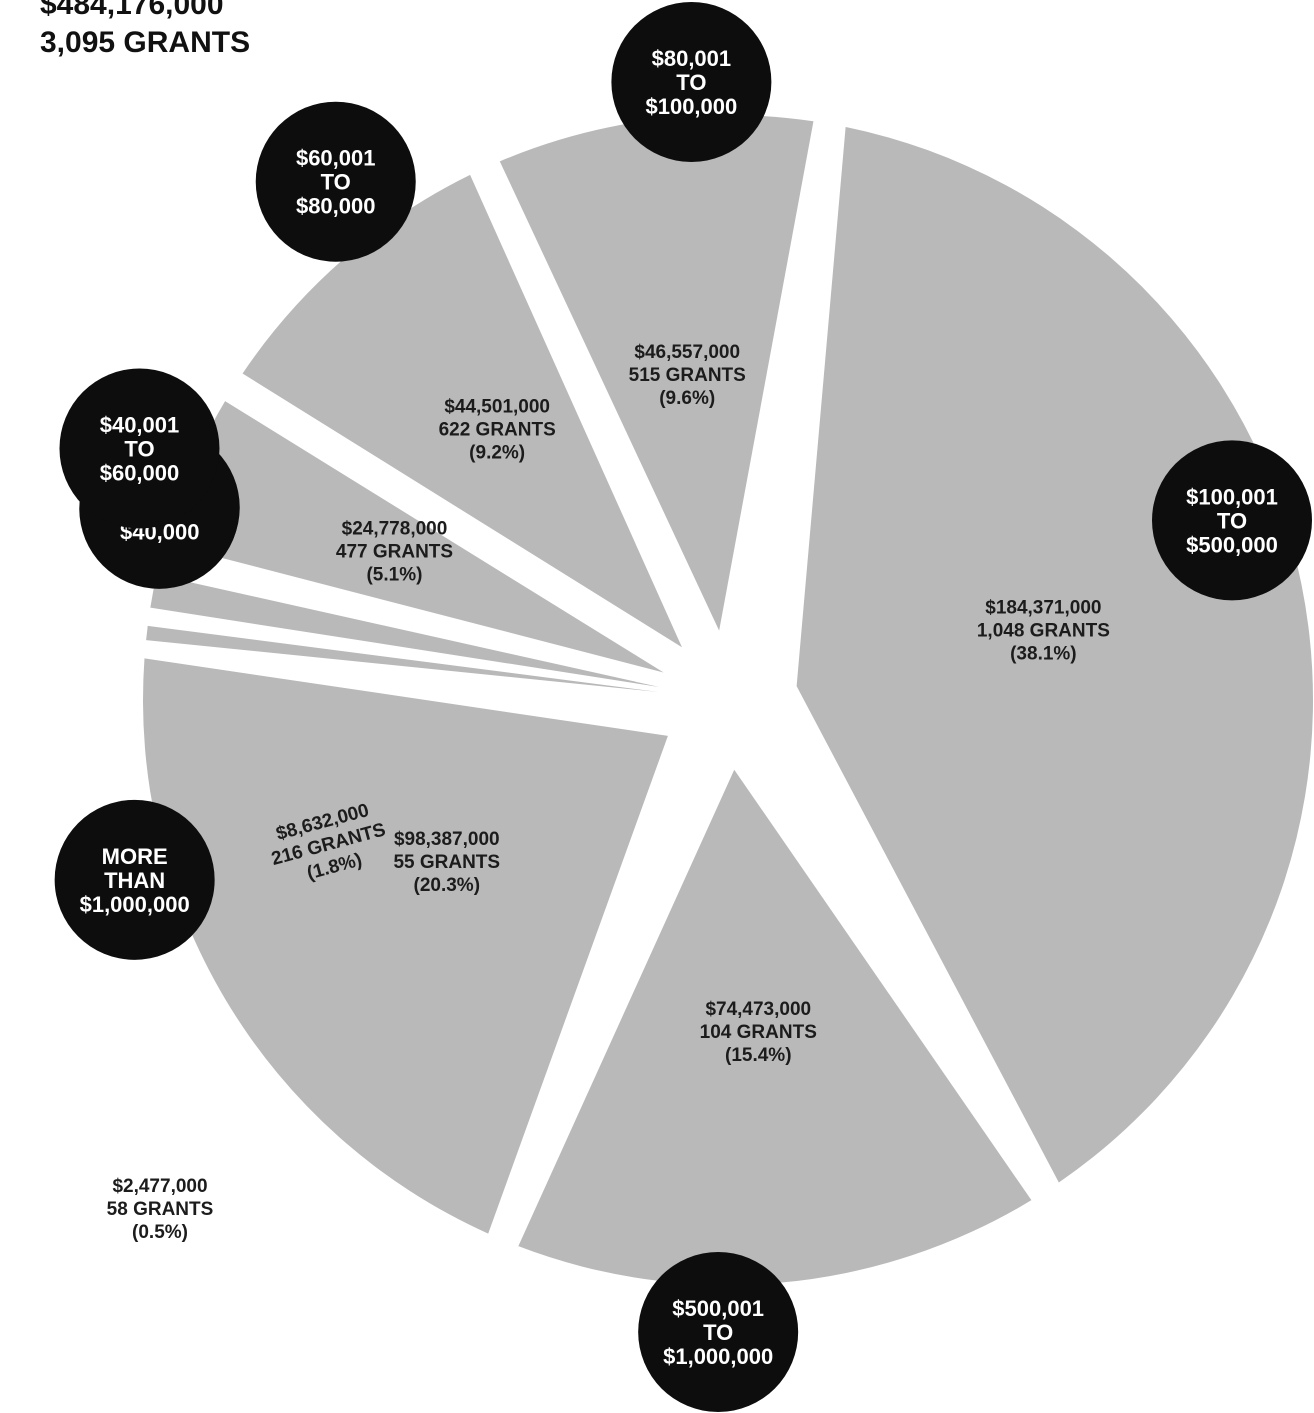  What do you see at coordinates (1232, 496) in the screenshot?
I see `category-badge-line: $100,001` at bounding box center [1232, 496].